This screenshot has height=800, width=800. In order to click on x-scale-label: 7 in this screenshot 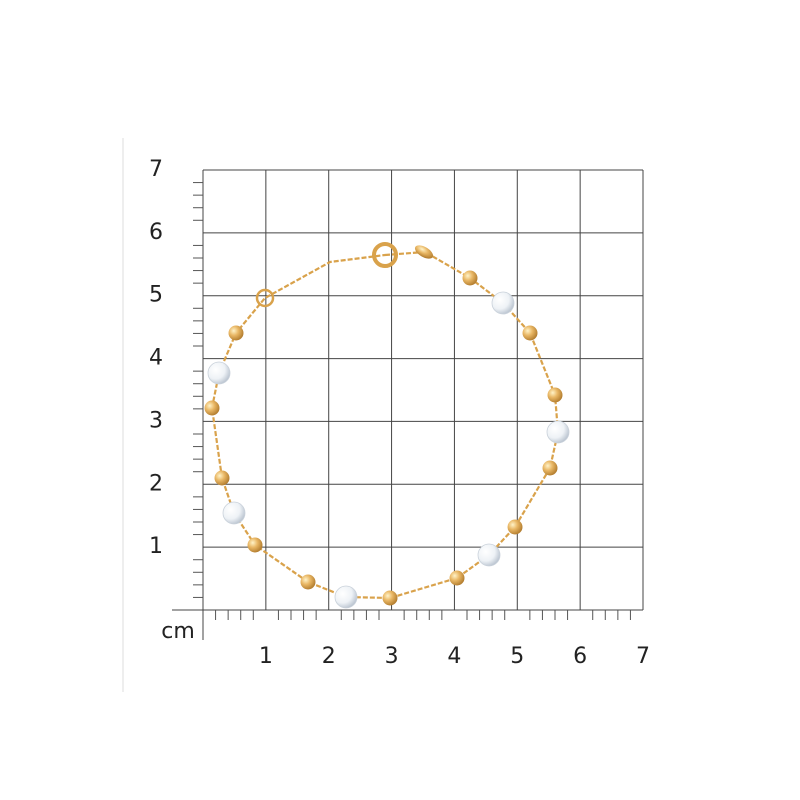, I will do `click(643, 656)`.